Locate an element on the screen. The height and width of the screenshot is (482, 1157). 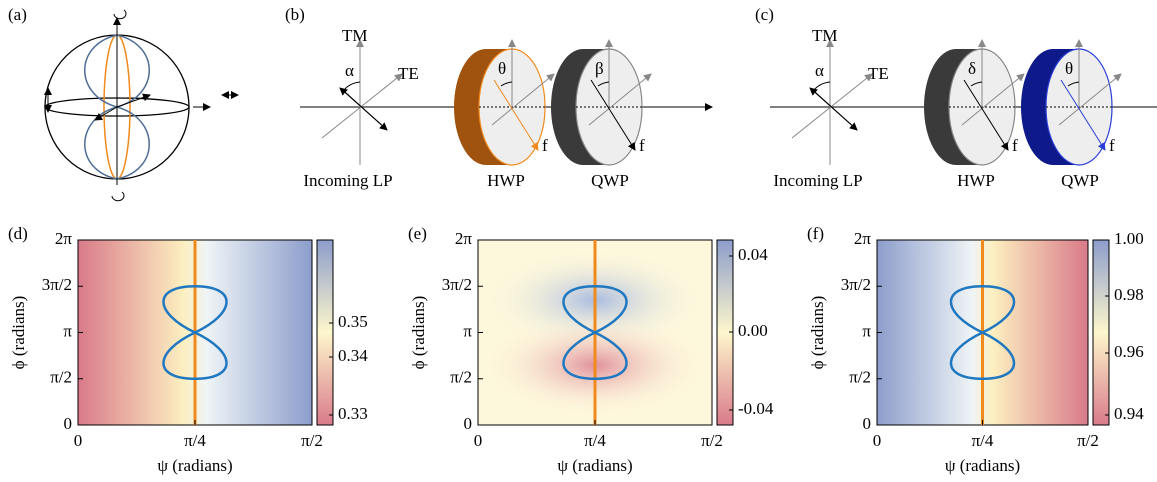
bloch-sphere is located at coordinates (141, 105).